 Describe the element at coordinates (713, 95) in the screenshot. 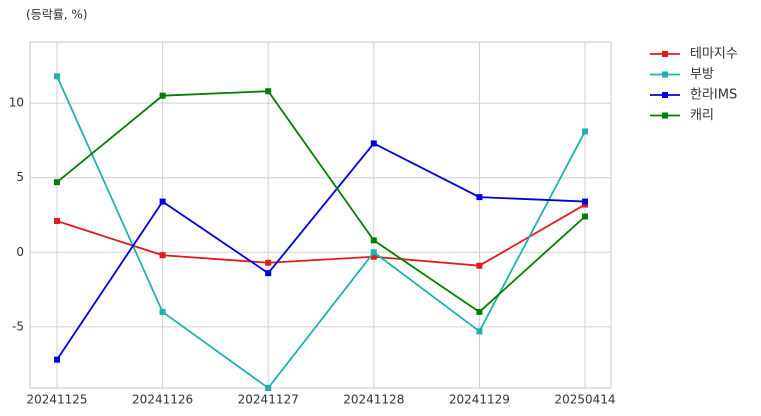

I see `legend-label: 한라IMS` at that location.